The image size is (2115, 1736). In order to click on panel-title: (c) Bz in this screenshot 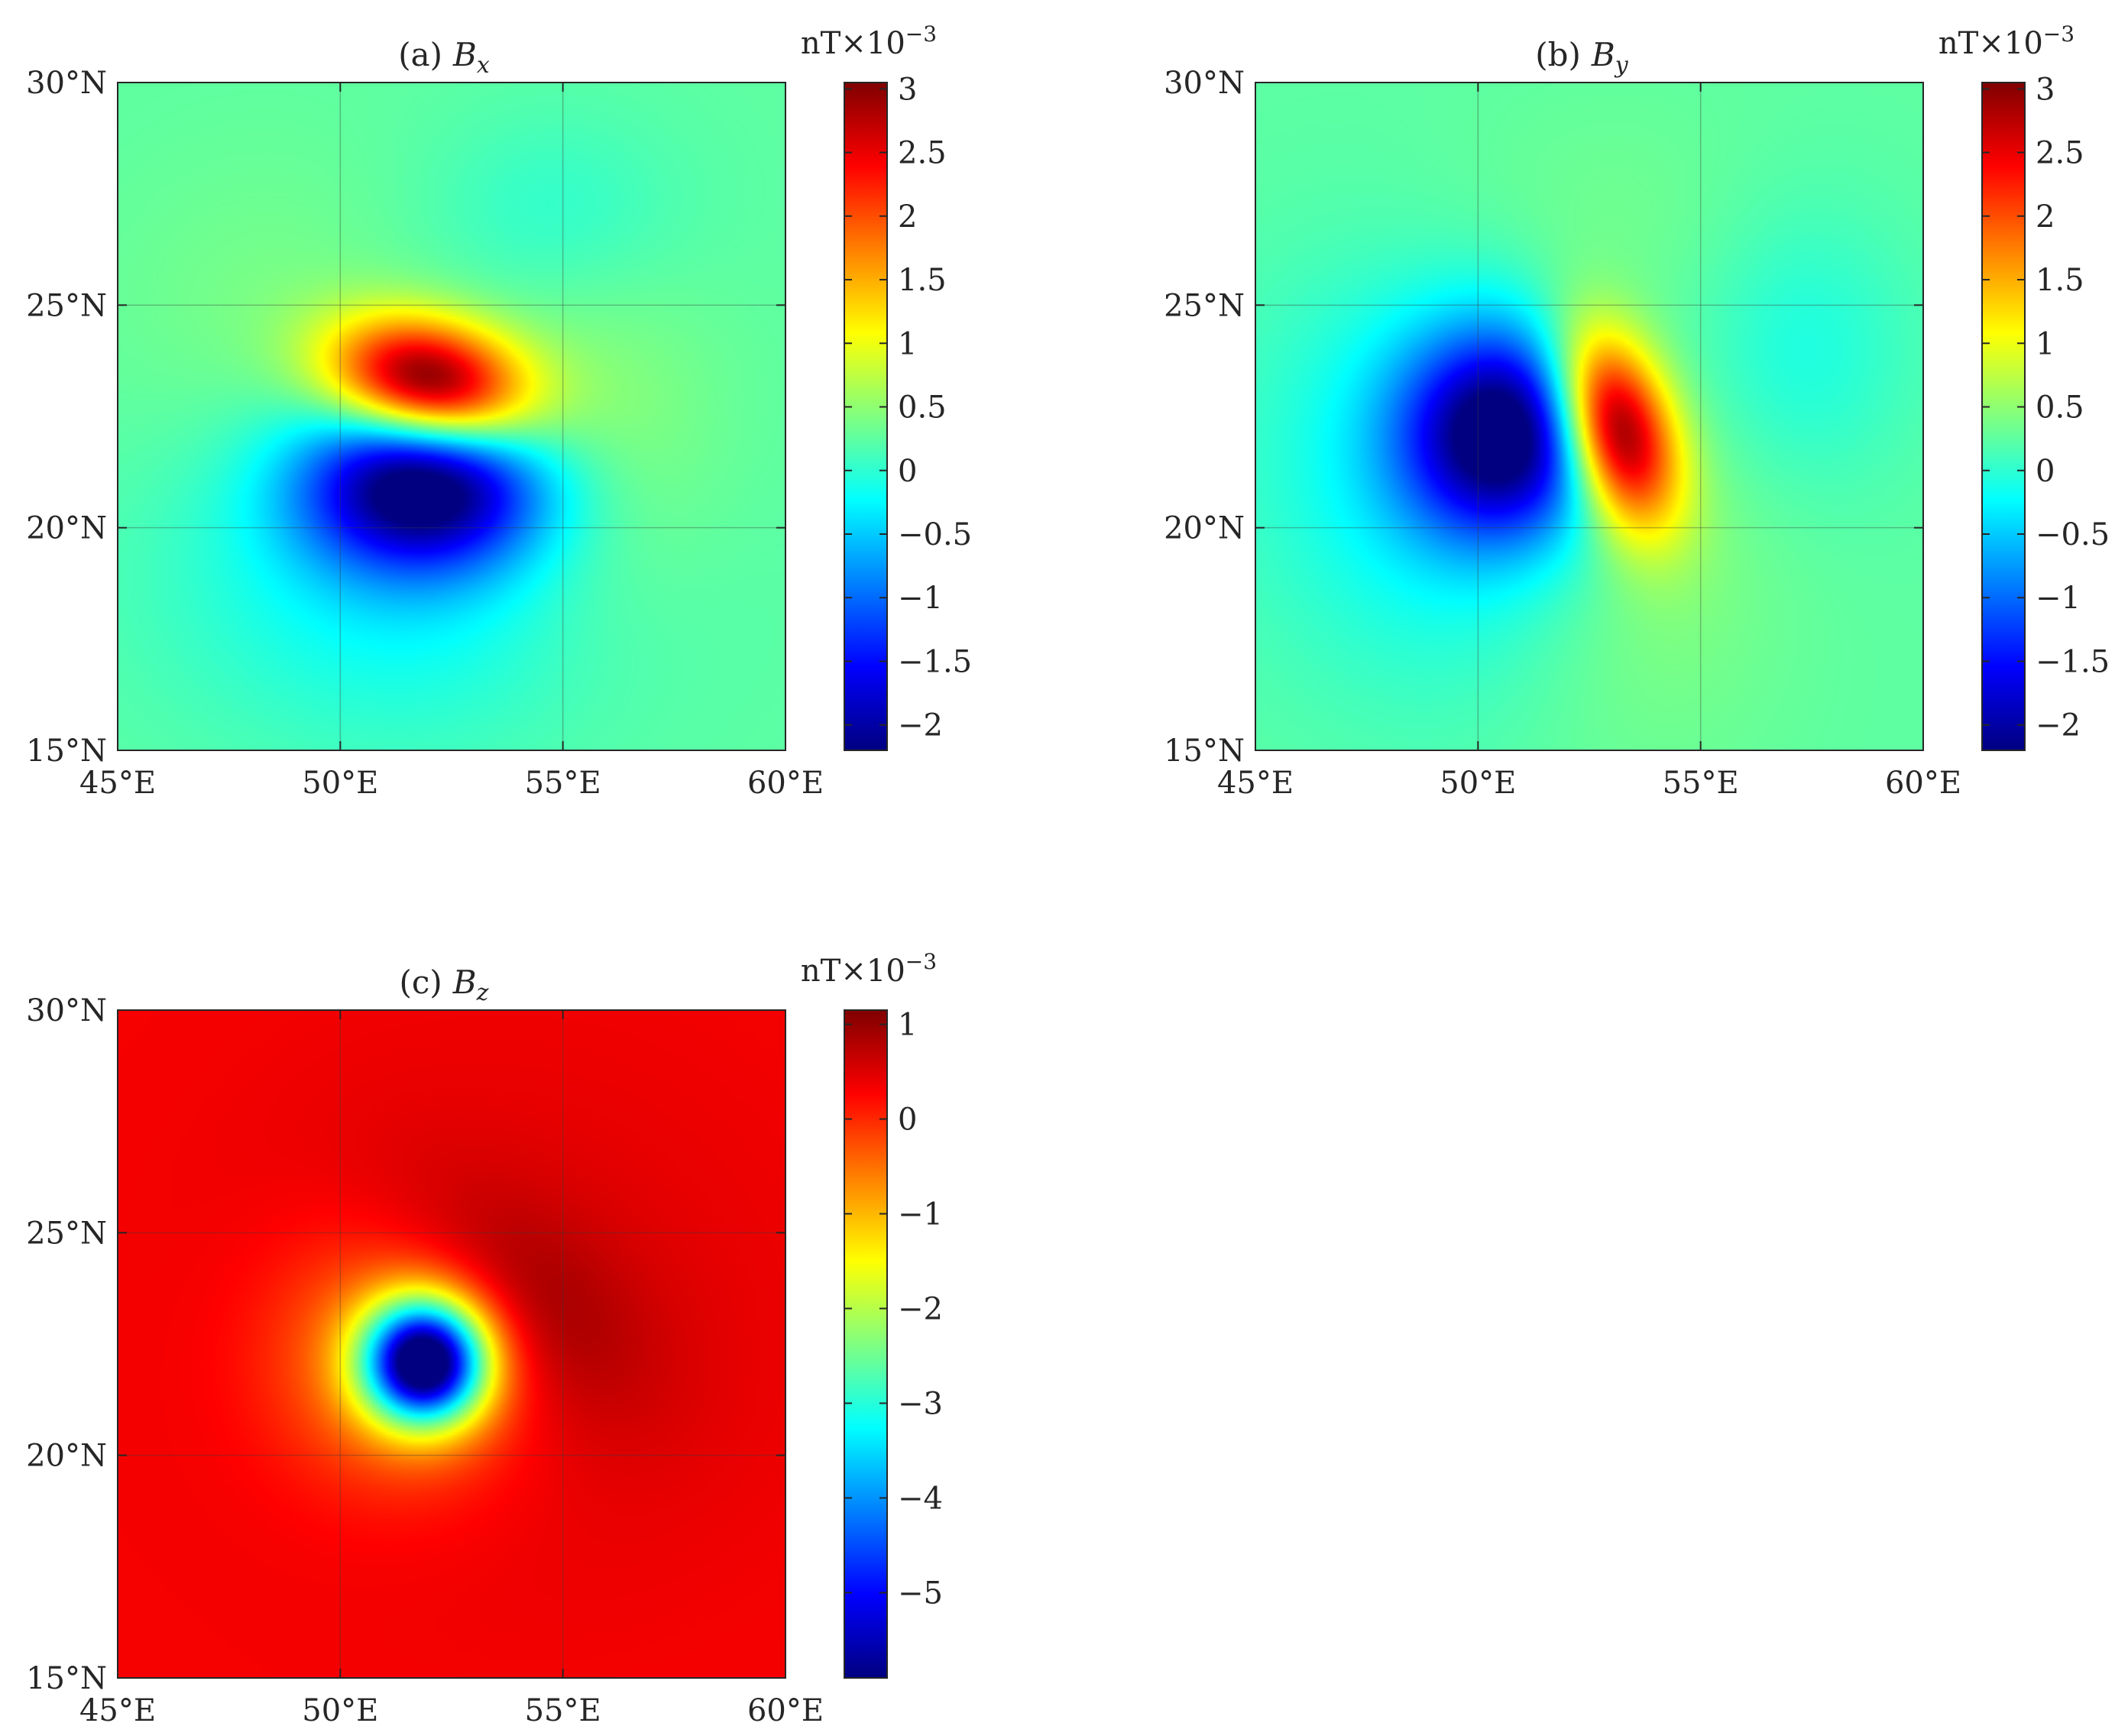, I will do `click(444, 985)`.